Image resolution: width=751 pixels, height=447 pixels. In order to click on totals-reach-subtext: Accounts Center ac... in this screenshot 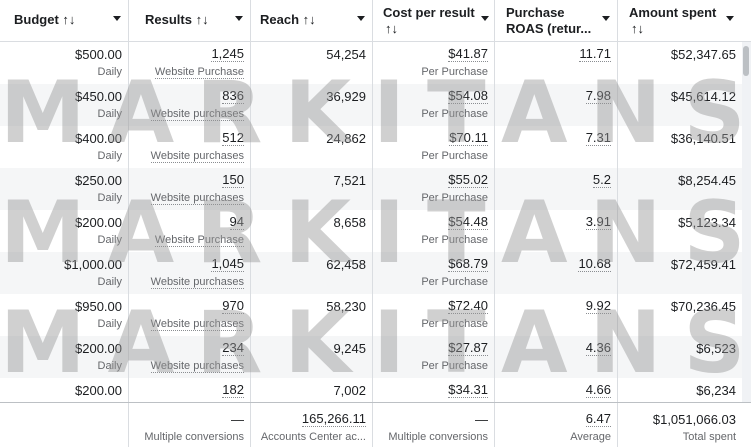, I will do `click(313, 437)`.